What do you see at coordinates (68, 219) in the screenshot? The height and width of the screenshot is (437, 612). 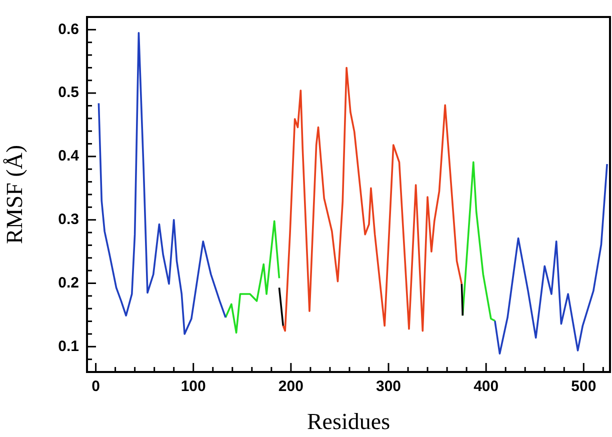 I see `y-tick-label: 0.3` at bounding box center [68, 219].